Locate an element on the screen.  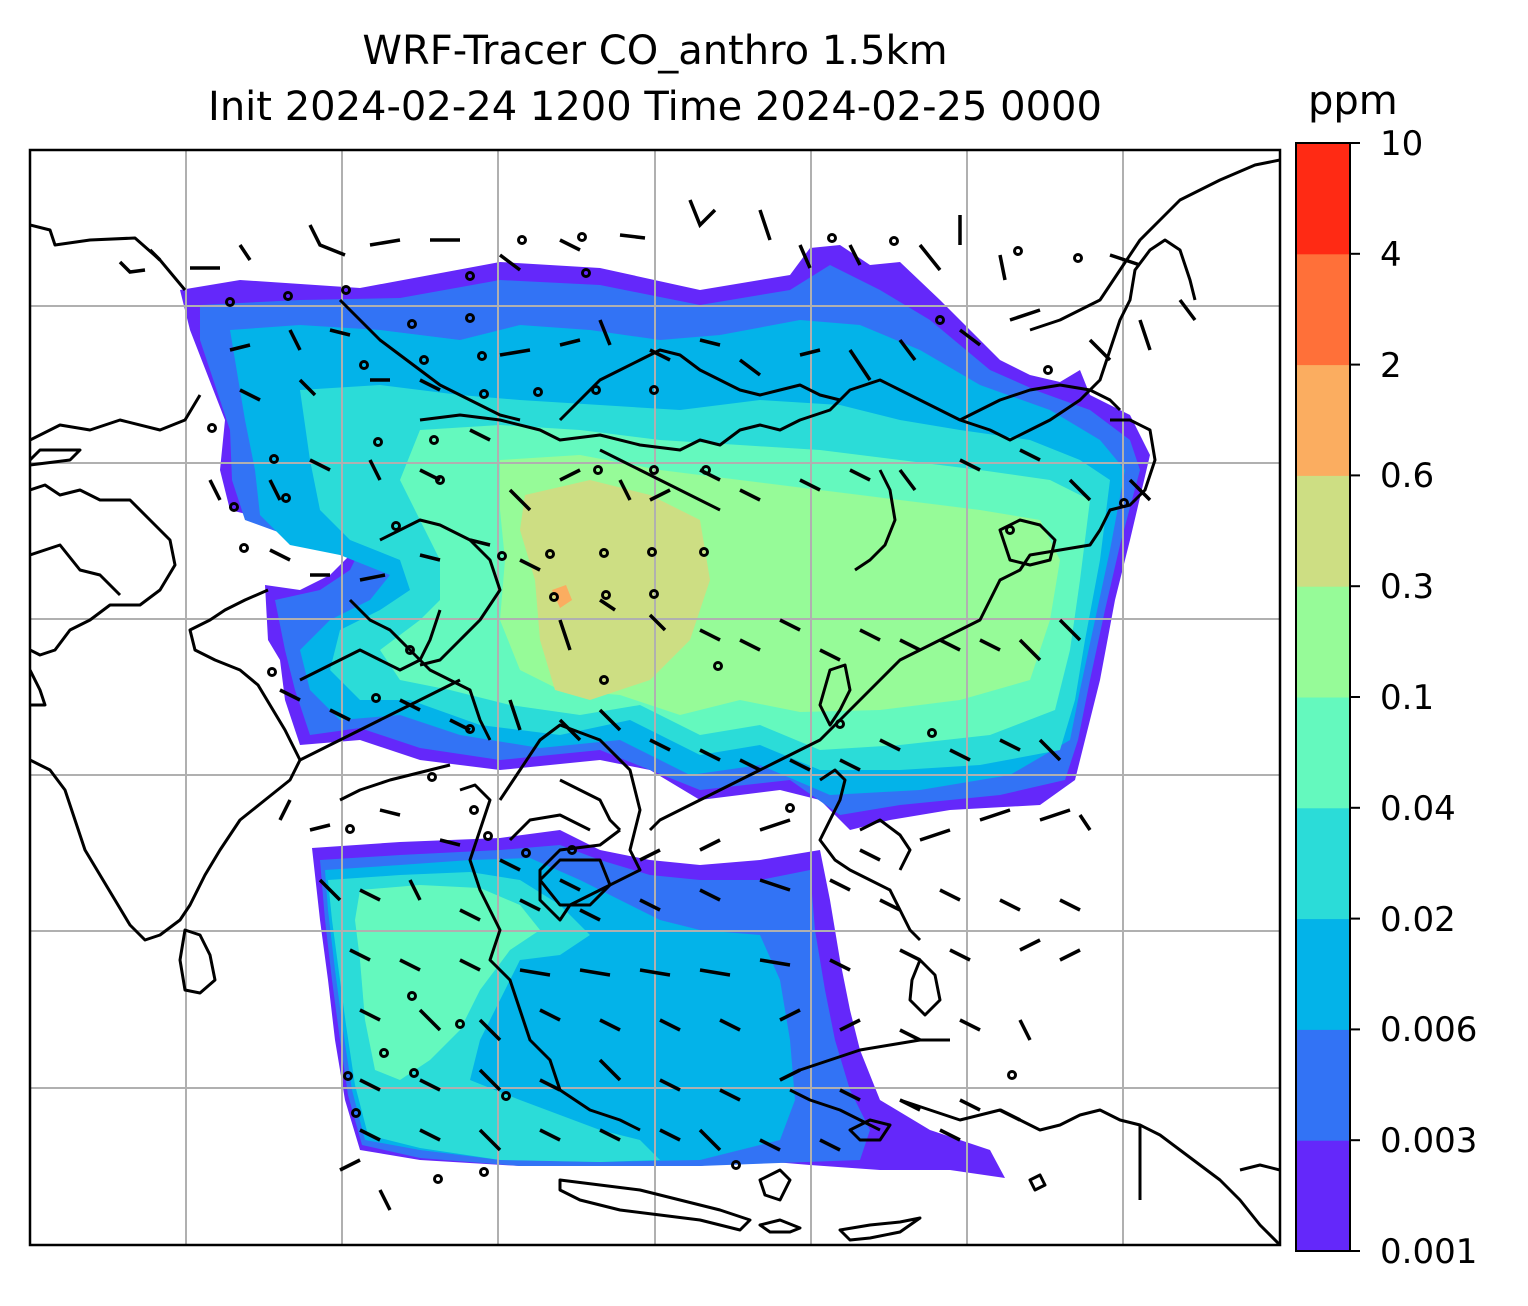
tracer-field-south is located at coordinates (658, 1004).